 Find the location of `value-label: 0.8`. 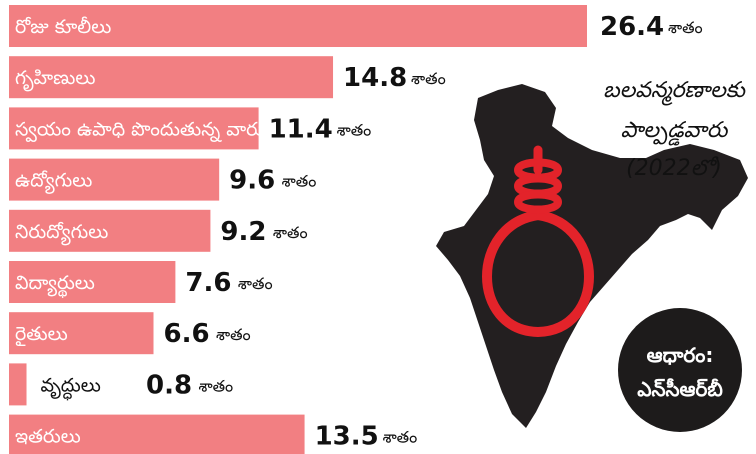

value-label: 0.8 is located at coordinates (169, 385).